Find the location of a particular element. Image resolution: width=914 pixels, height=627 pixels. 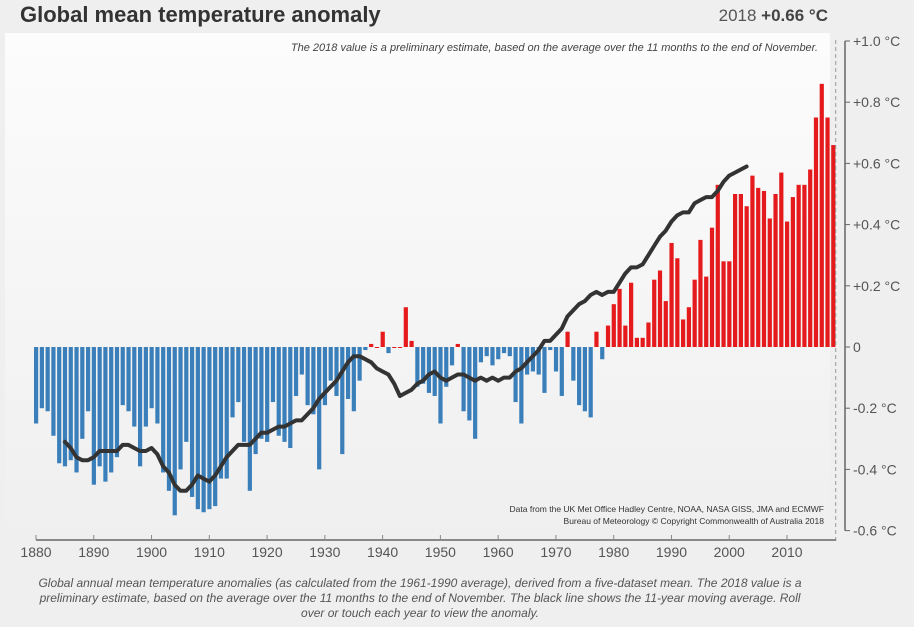

bar-1963 is located at coordinates (515, 375).